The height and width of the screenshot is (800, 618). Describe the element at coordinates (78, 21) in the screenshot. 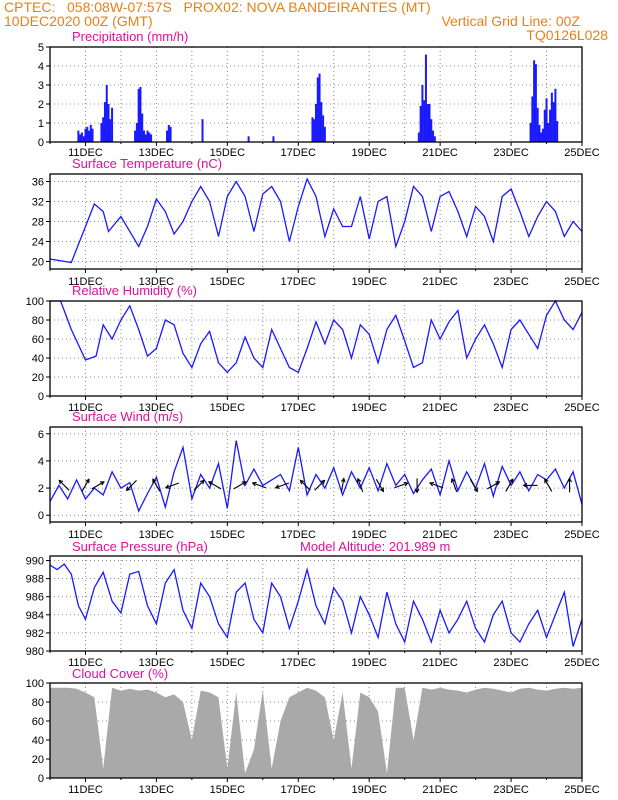

I see `header-date-line: 10DEC2020 00Z (GMT)` at that location.